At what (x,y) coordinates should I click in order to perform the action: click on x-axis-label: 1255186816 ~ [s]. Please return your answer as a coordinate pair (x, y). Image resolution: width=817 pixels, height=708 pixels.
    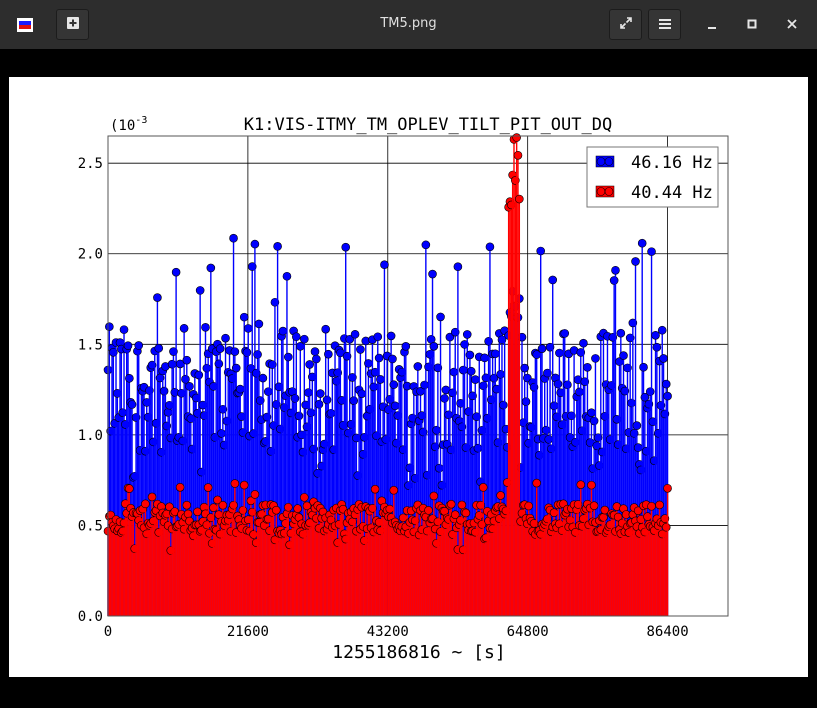
    Looking at the image, I should click on (418, 652).